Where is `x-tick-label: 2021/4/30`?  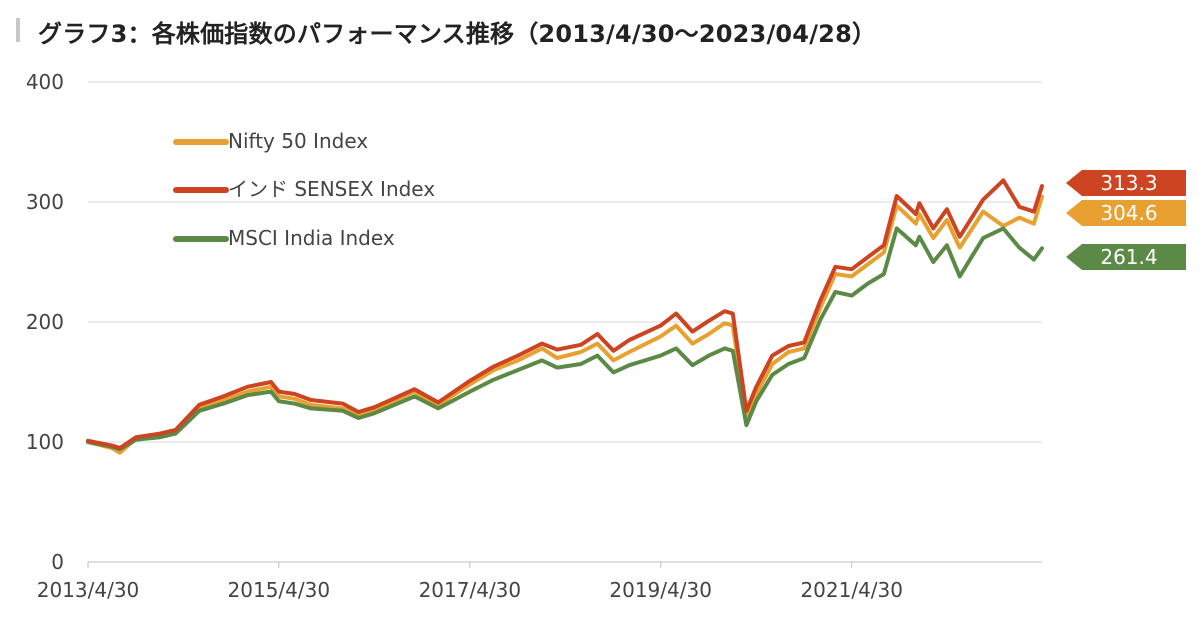 x-tick-label: 2021/4/30 is located at coordinates (851, 590).